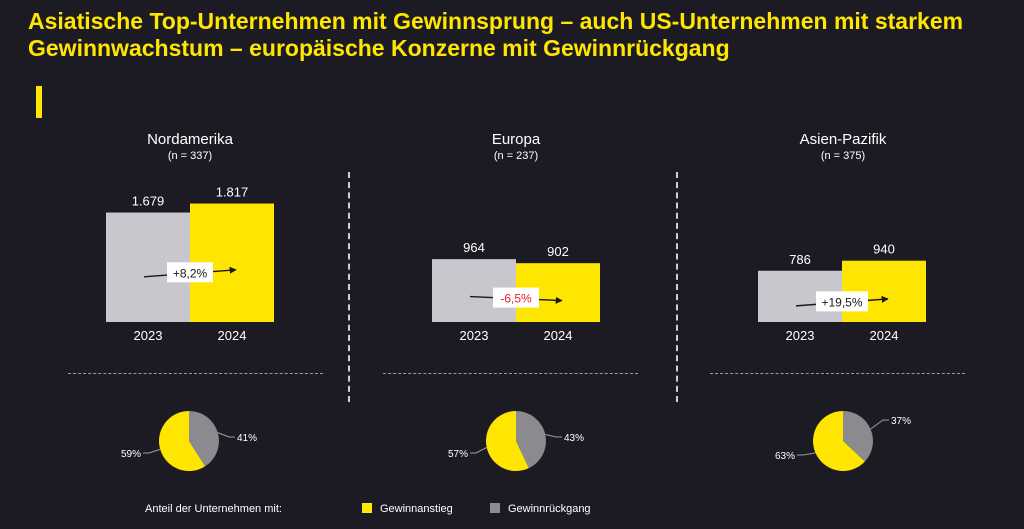 This screenshot has width=1024, height=529. I want to click on leader-line-nordamerika-gewinnanstieg, so click(152, 451).